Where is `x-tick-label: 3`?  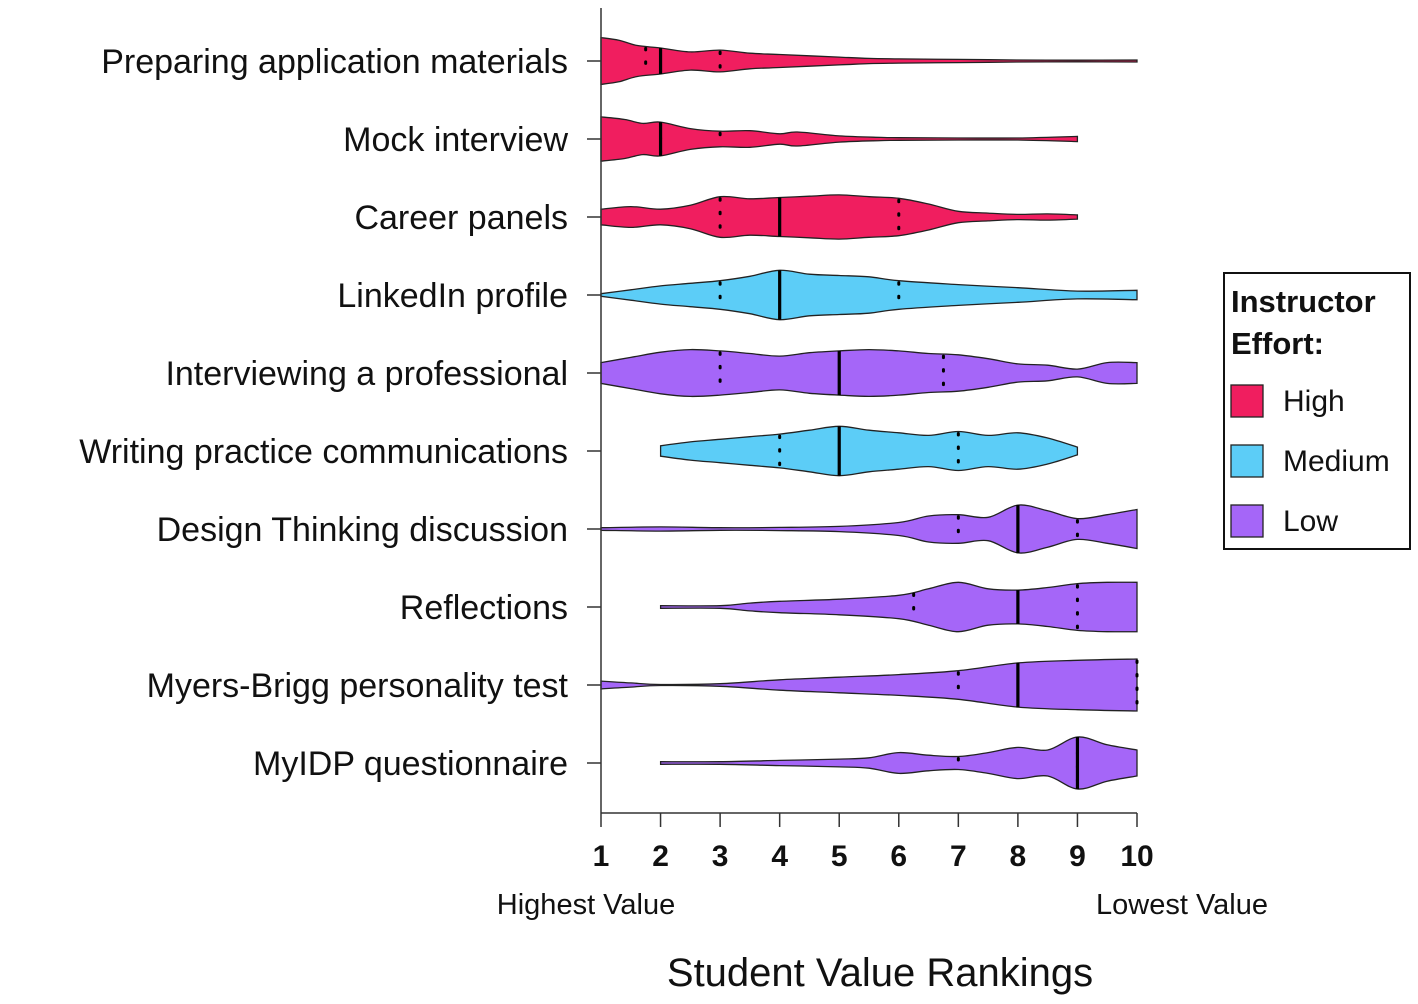
x-tick-label: 3 is located at coordinates (720, 856).